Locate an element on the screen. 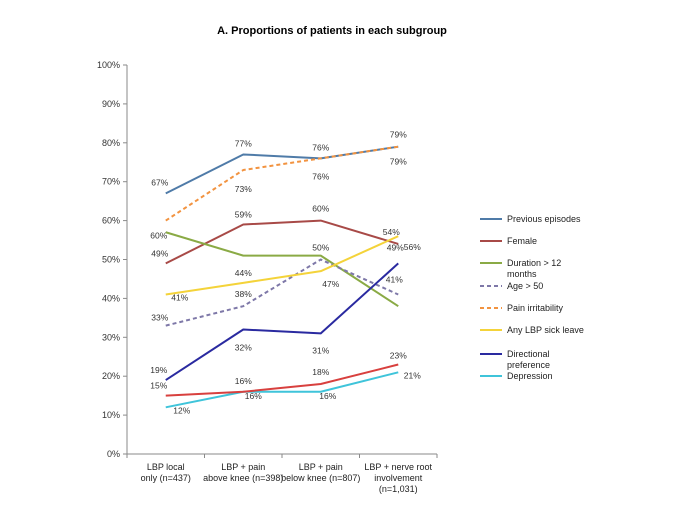 The width and height of the screenshot is (685, 513). data-label: 50% is located at coordinates (320, 248).